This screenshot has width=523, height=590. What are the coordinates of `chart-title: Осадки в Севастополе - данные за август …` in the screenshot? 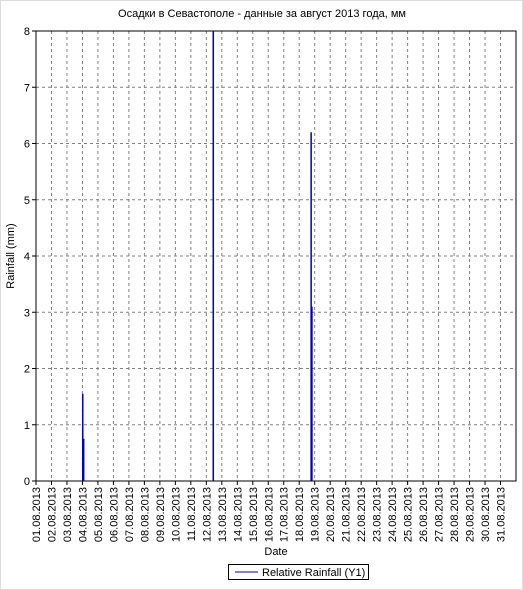 It's located at (262, 14).